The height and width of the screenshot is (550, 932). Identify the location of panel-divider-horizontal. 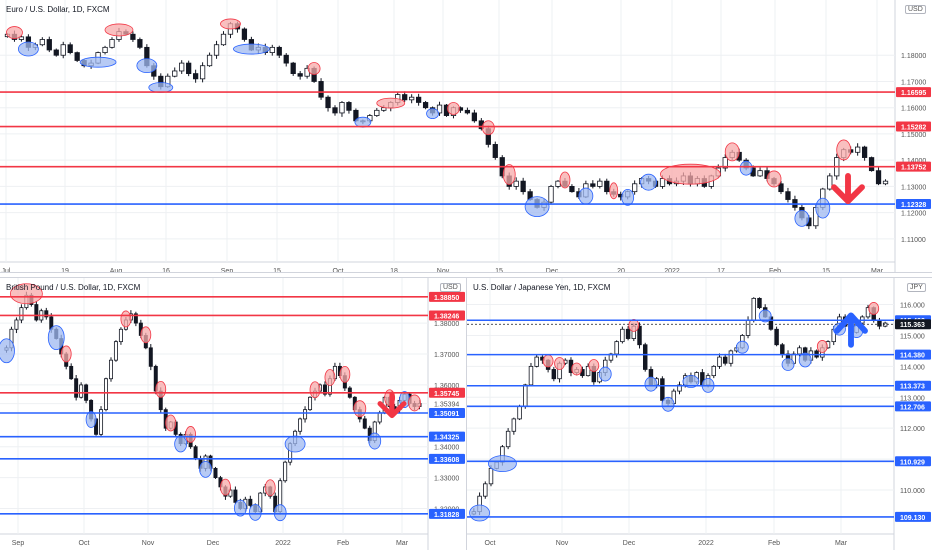
(466, 275).